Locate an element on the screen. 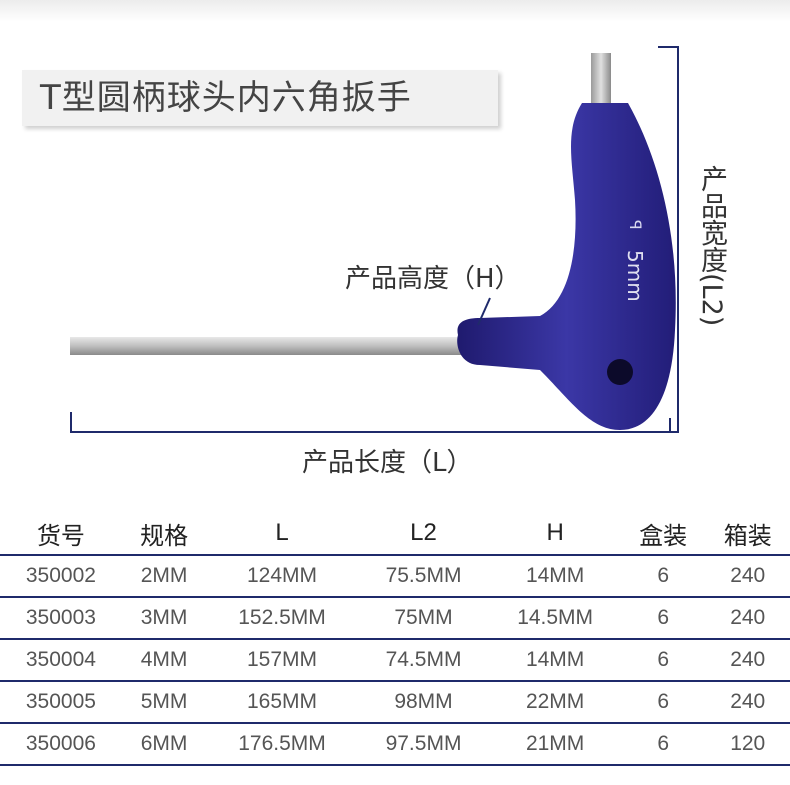 This screenshot has height=785, width=790. header-item-no: 货号 is located at coordinates (61, 534).